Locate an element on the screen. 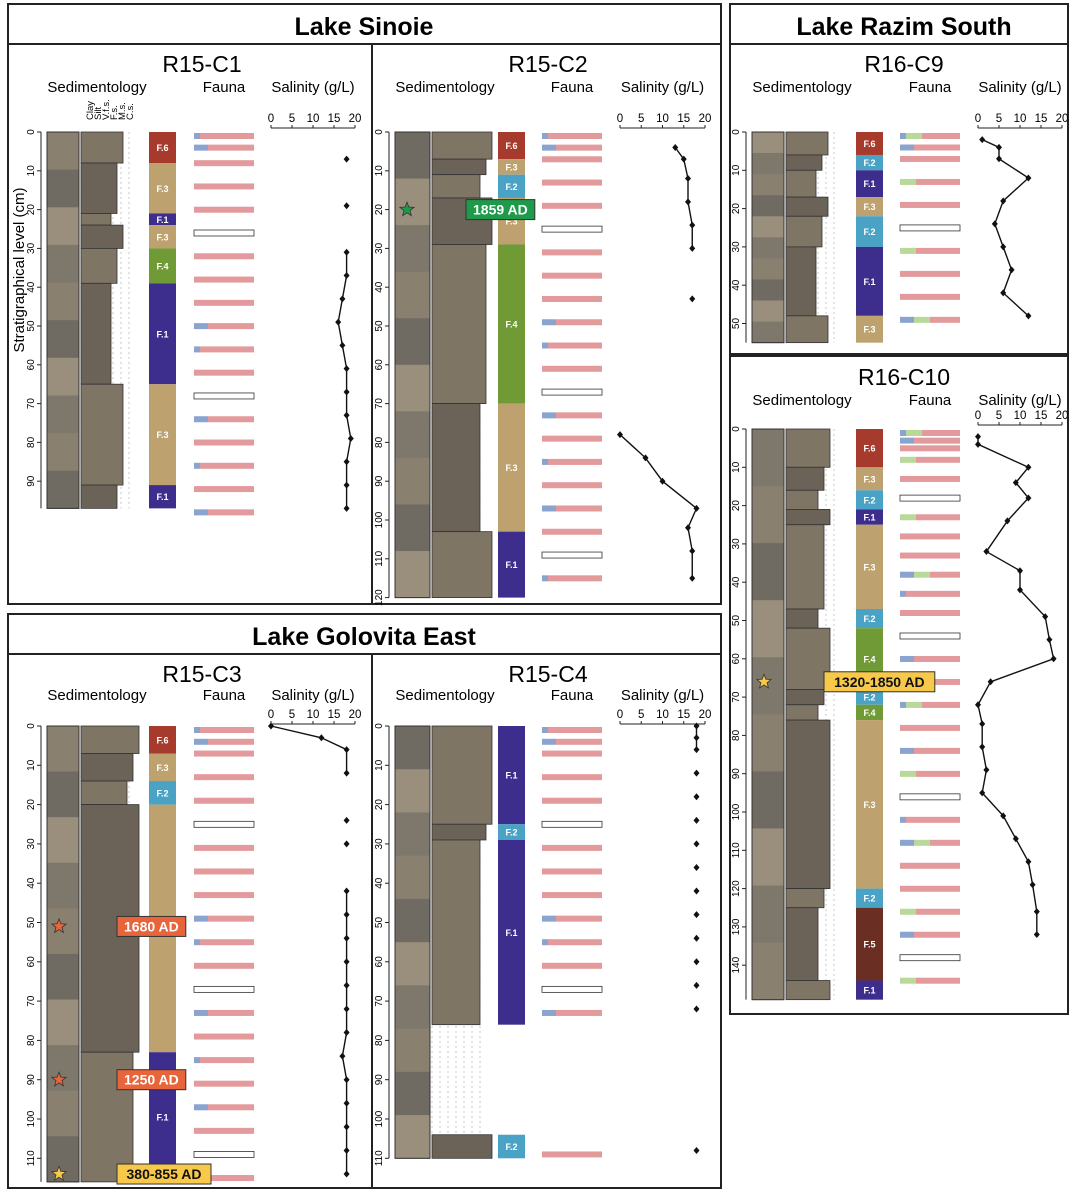 This screenshot has height=1190, width=1072. facies-unit: F.5 is located at coordinates (869, 944).